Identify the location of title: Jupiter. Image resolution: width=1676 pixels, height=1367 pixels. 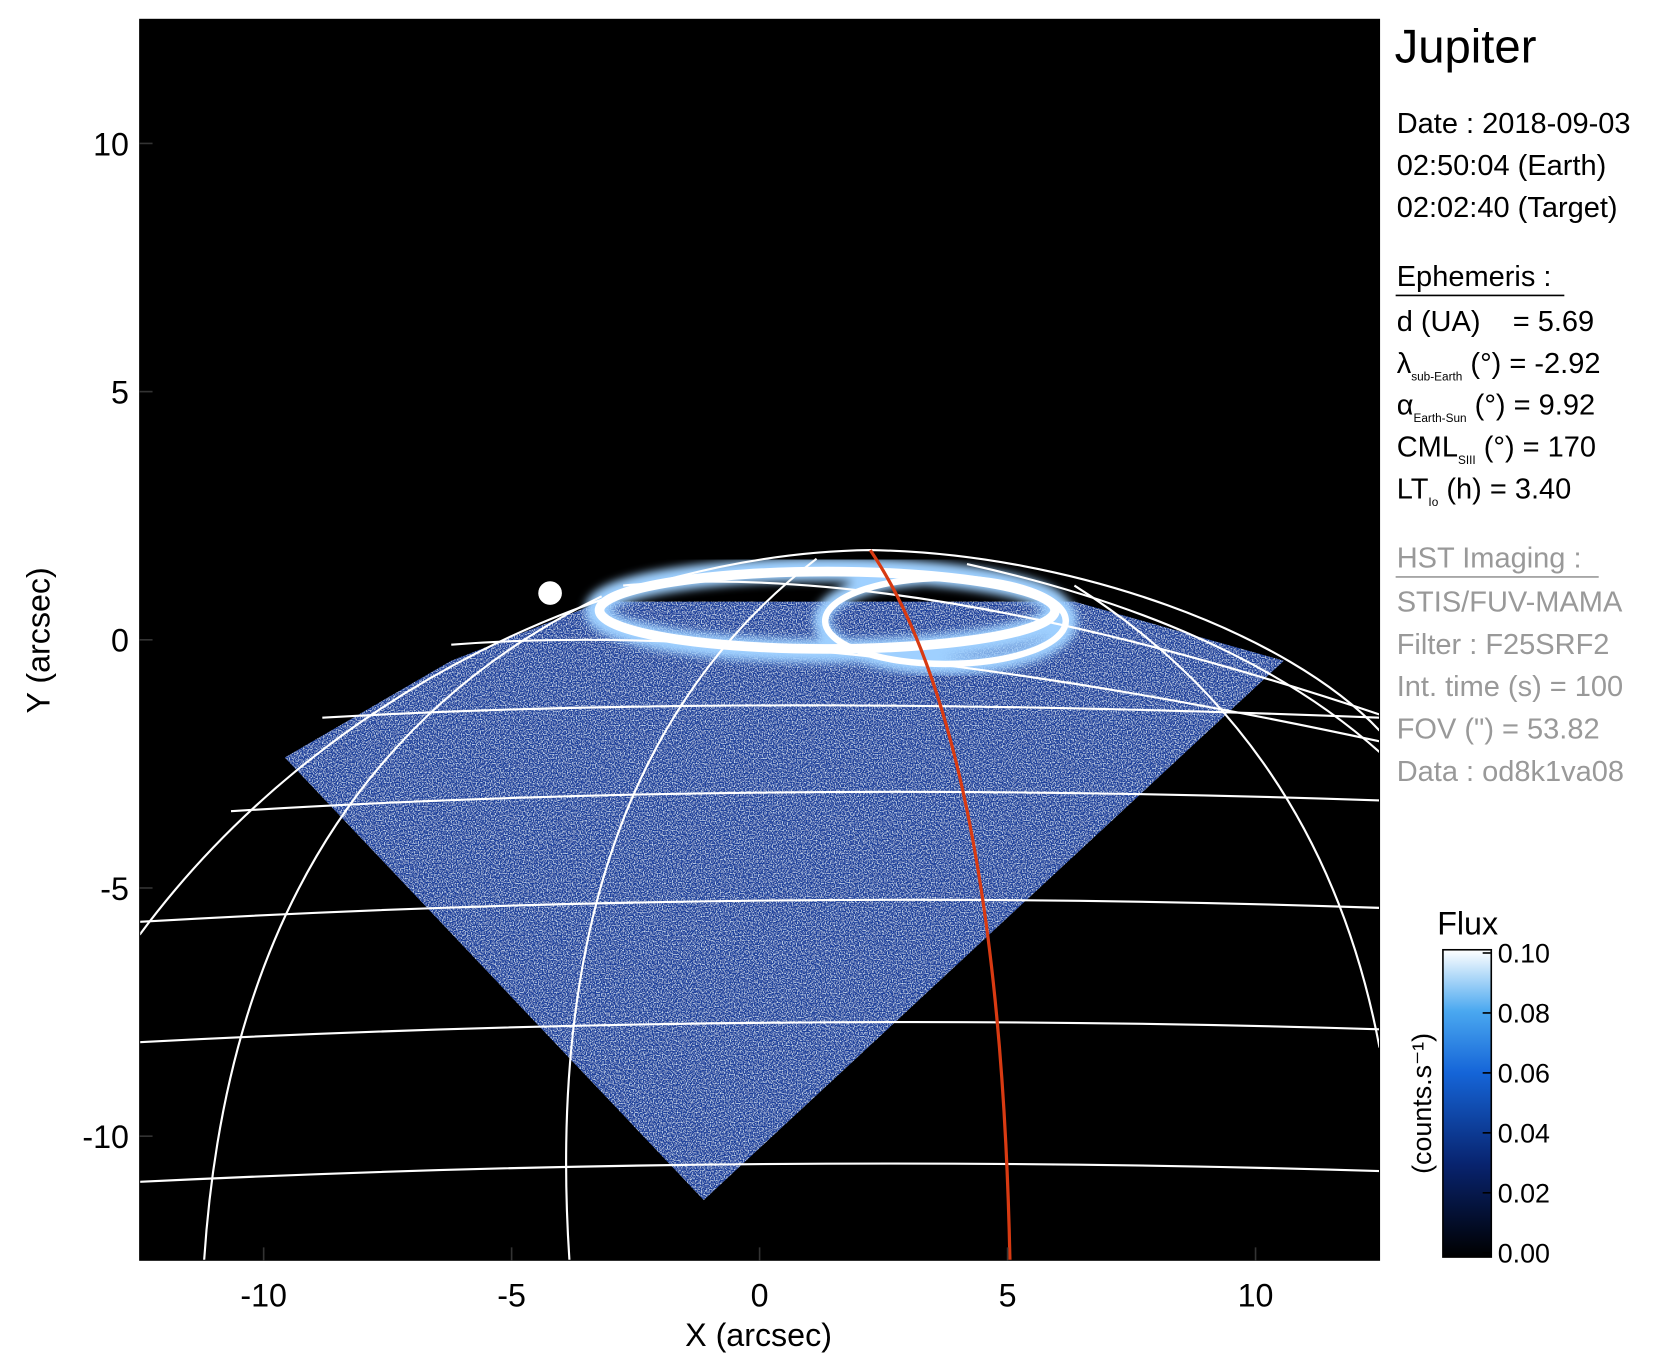
(1466, 46).